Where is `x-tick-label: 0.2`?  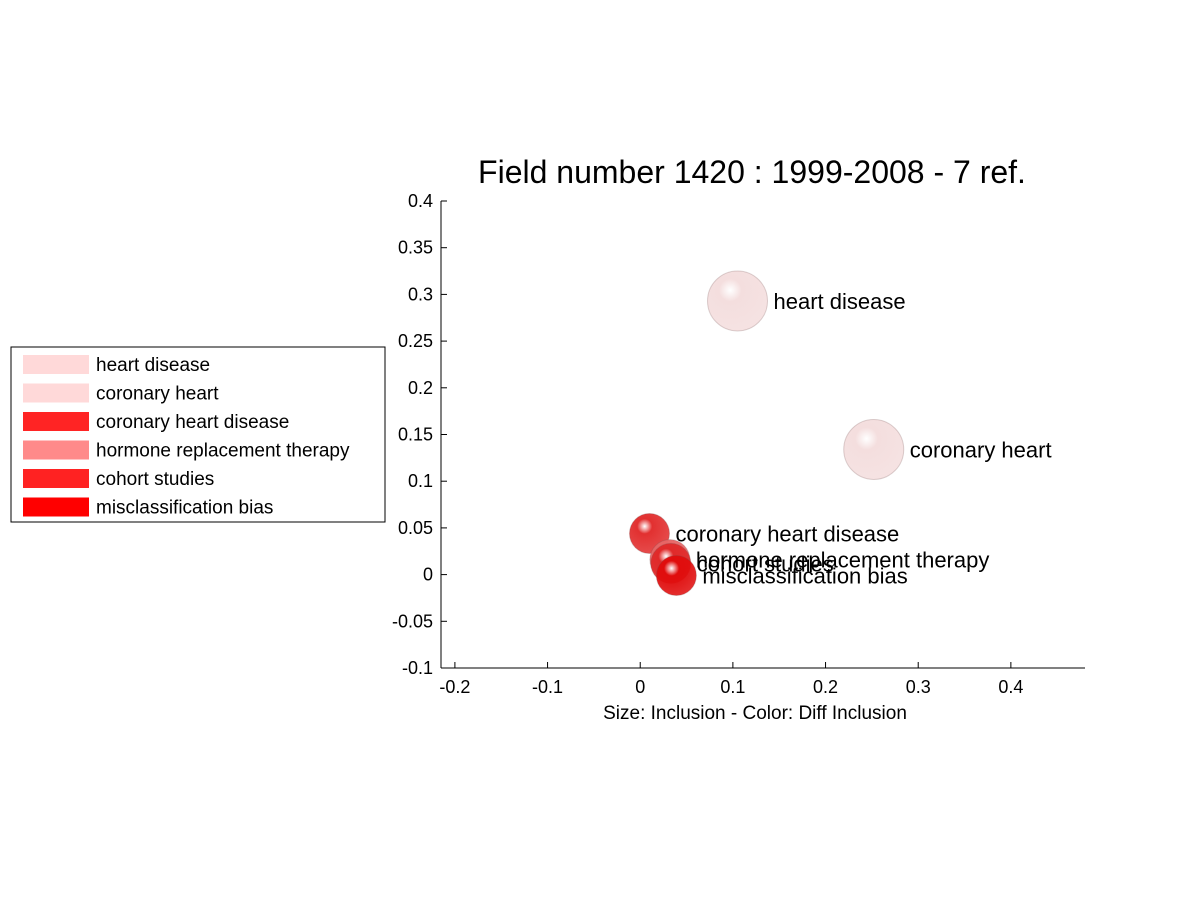
x-tick-label: 0.2 is located at coordinates (825, 687).